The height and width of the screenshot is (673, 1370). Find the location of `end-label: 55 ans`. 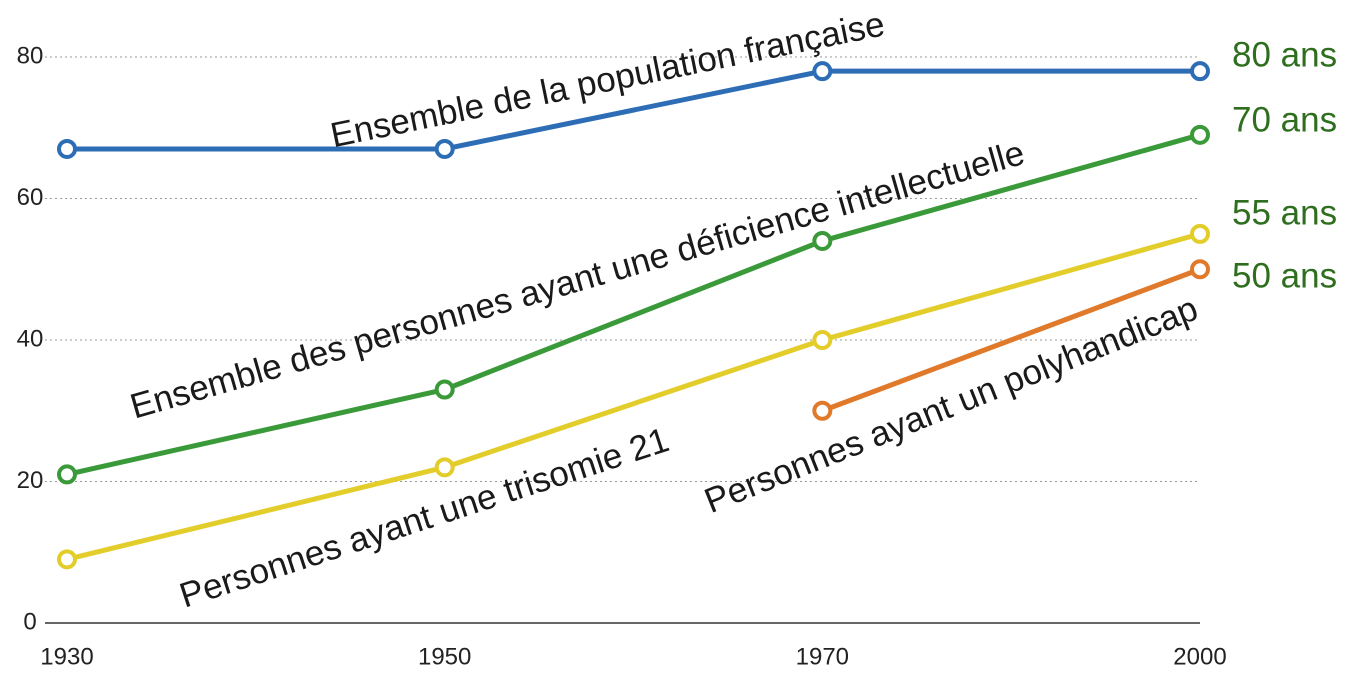

end-label: 55 ans is located at coordinates (1284, 212).